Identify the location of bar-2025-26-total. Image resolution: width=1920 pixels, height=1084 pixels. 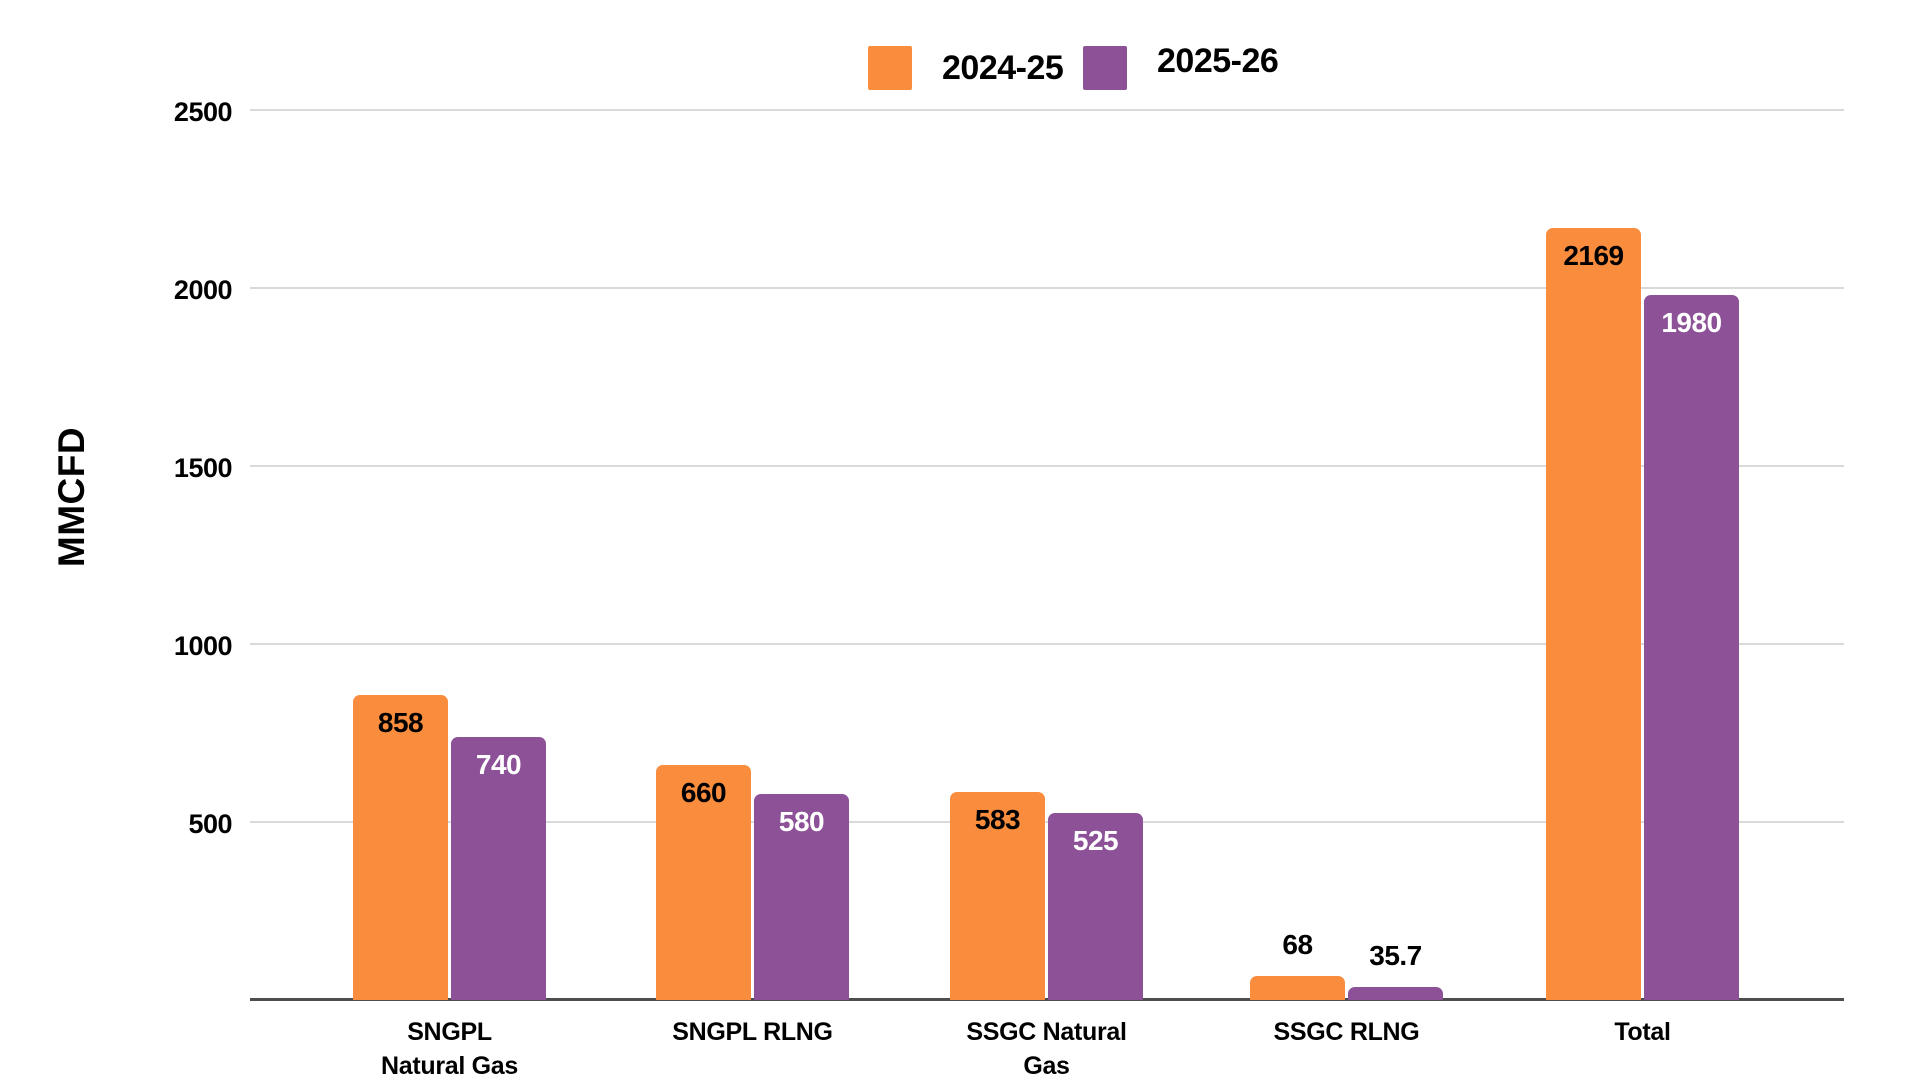
(1691, 647).